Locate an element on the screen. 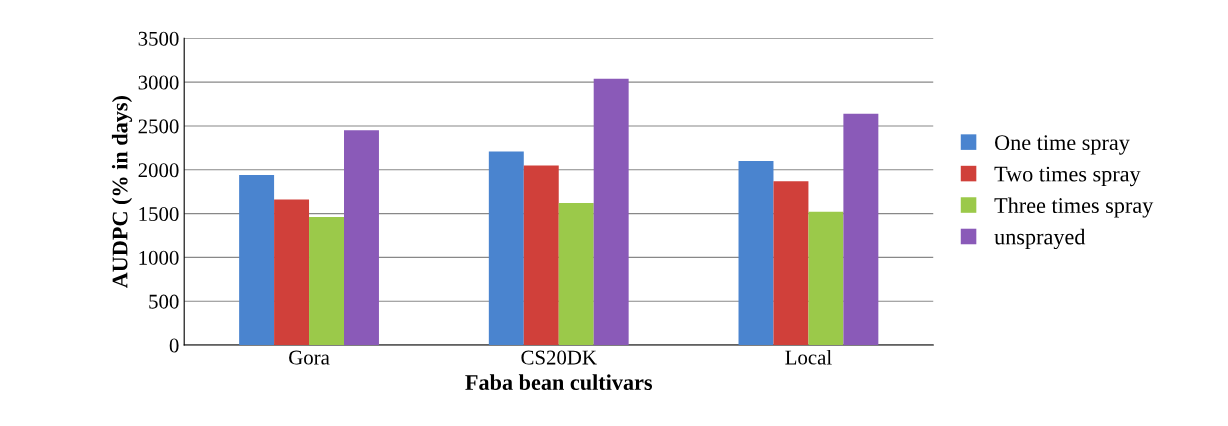 Image resolution: width=1228 pixels, height=426 pixels. y-tick-label: 500 is located at coordinates (164, 301).